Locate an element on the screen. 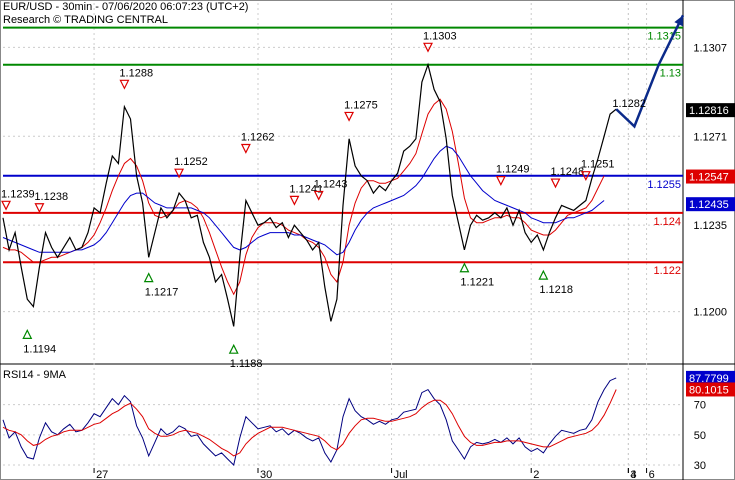  forecast-label: 1.1282 is located at coordinates (629, 104).